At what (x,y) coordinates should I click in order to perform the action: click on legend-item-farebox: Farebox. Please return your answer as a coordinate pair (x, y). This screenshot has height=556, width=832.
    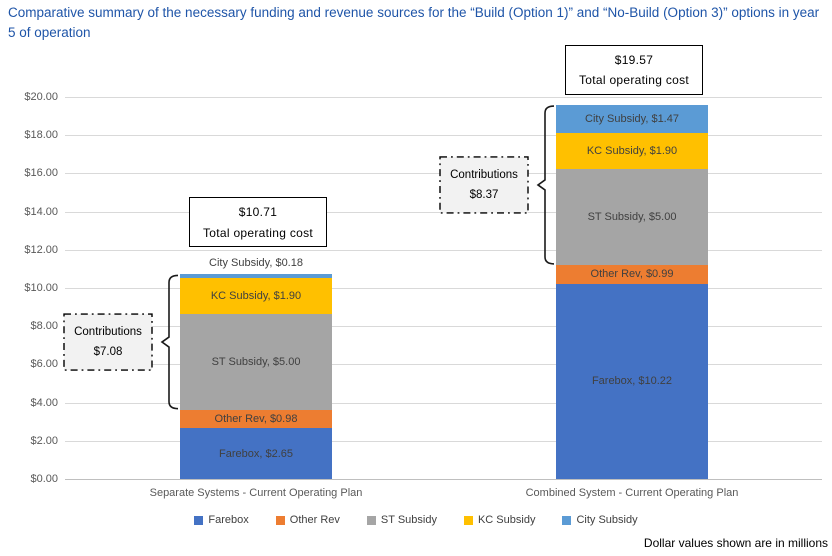
    Looking at the image, I should click on (221, 520).